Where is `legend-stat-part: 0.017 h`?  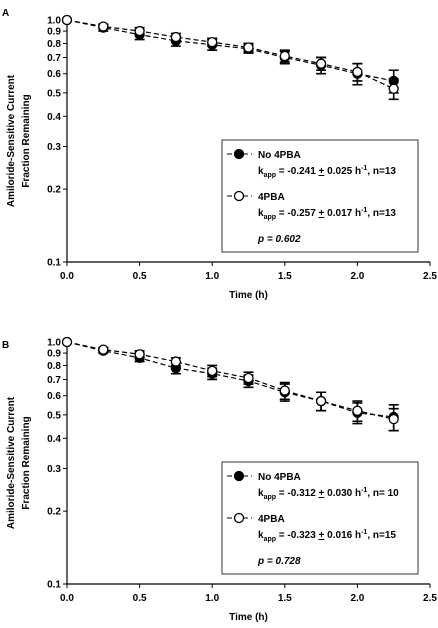 legend-stat-part: 0.017 h is located at coordinates (342, 213).